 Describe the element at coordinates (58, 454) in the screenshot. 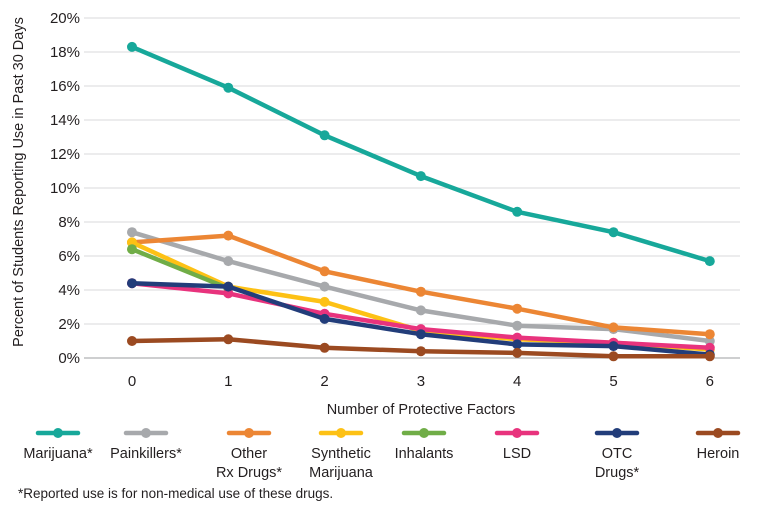

I see `legend-label: Marijuana*` at that location.